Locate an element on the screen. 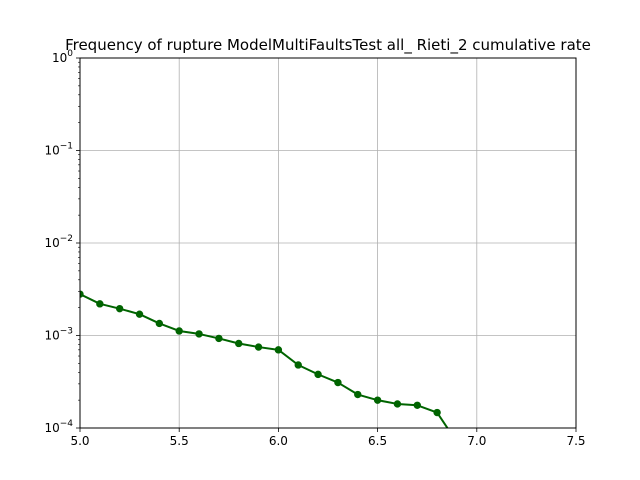 The image size is (640, 480). y-tick-exponent: −4 is located at coordinates (67, 424).